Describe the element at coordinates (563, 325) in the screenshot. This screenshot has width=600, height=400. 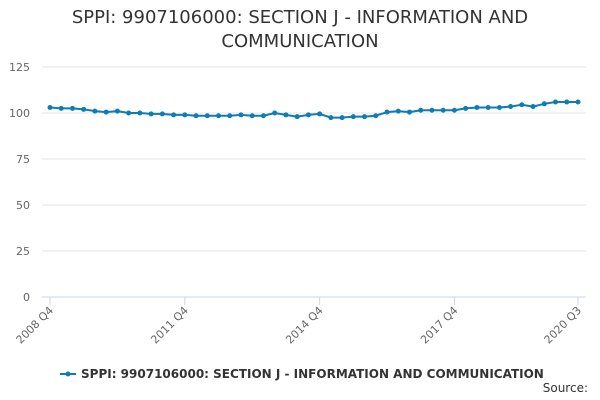
I see `x-tick-label: 2020 Q3` at that location.